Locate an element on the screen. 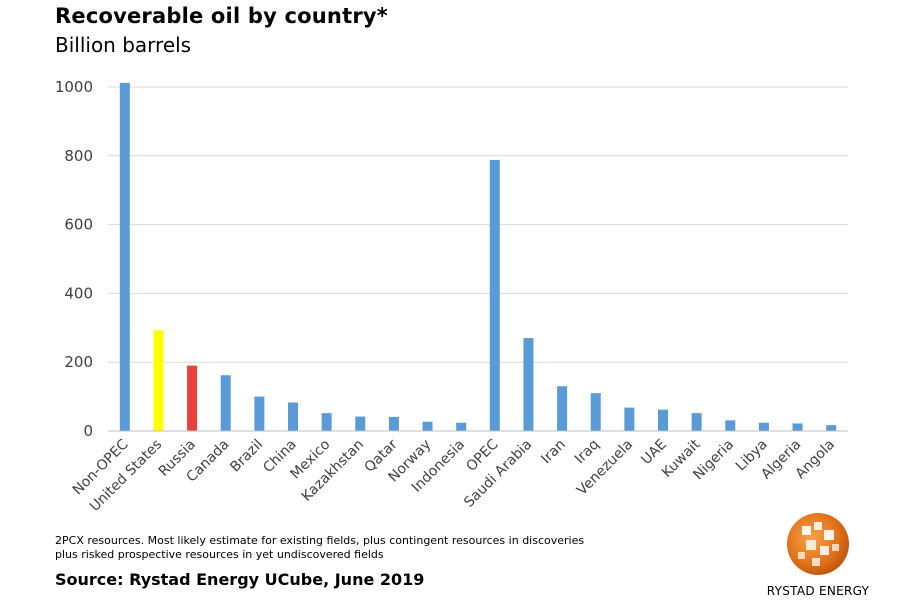 The width and height of the screenshot is (900, 600). bar-uae is located at coordinates (663, 420).